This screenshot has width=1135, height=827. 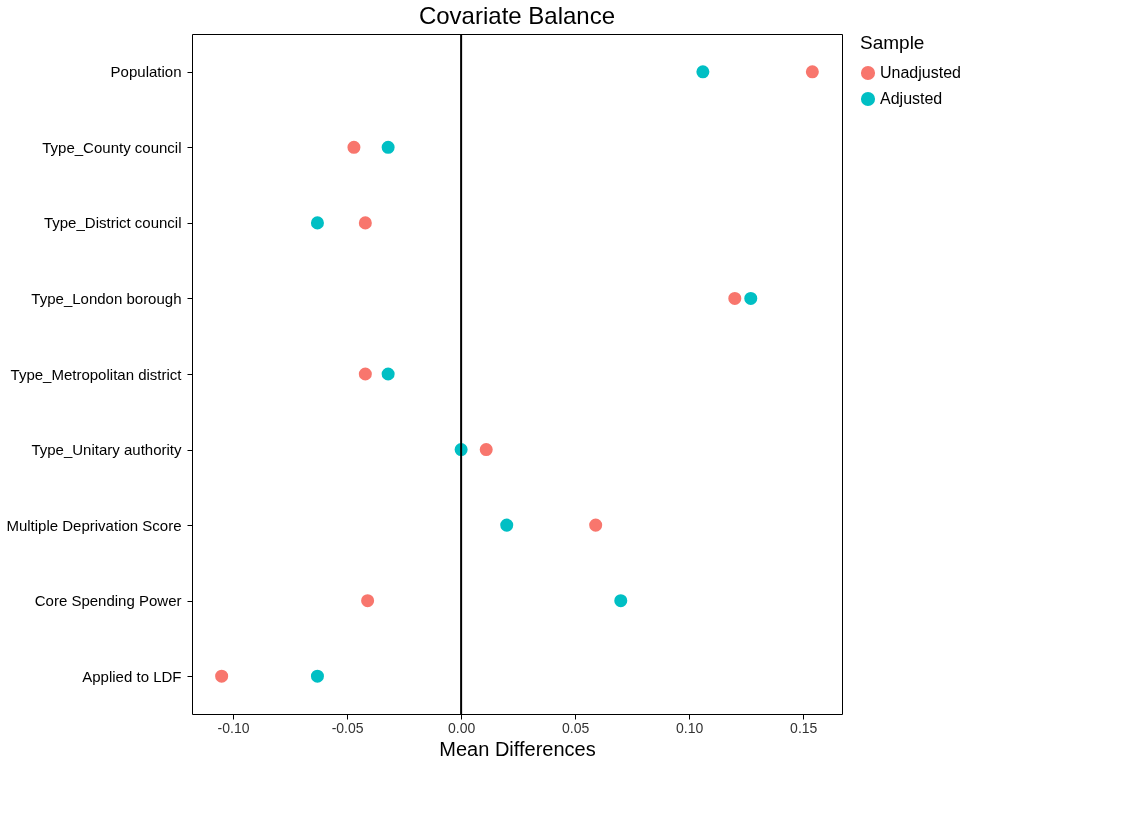 What do you see at coordinates (911, 98) in the screenshot?
I see `legend-label: Adjusted` at bounding box center [911, 98].